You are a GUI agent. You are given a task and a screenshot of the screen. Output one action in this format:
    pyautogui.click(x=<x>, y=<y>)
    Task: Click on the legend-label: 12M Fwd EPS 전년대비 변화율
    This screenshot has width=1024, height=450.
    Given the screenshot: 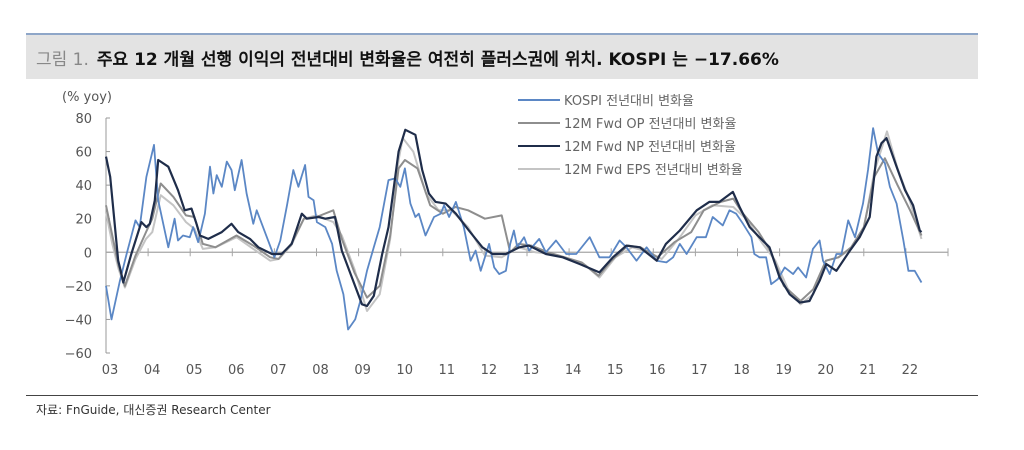 What is the action you would take?
    pyautogui.click(x=653, y=170)
    